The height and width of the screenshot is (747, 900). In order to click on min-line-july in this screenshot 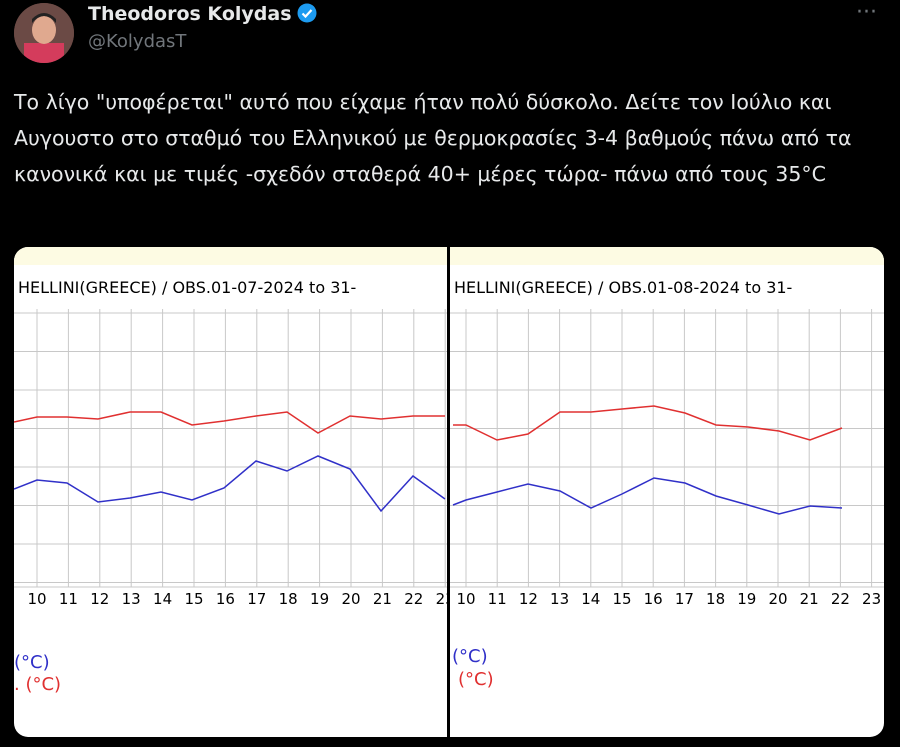, I will do `click(230, 484)`.